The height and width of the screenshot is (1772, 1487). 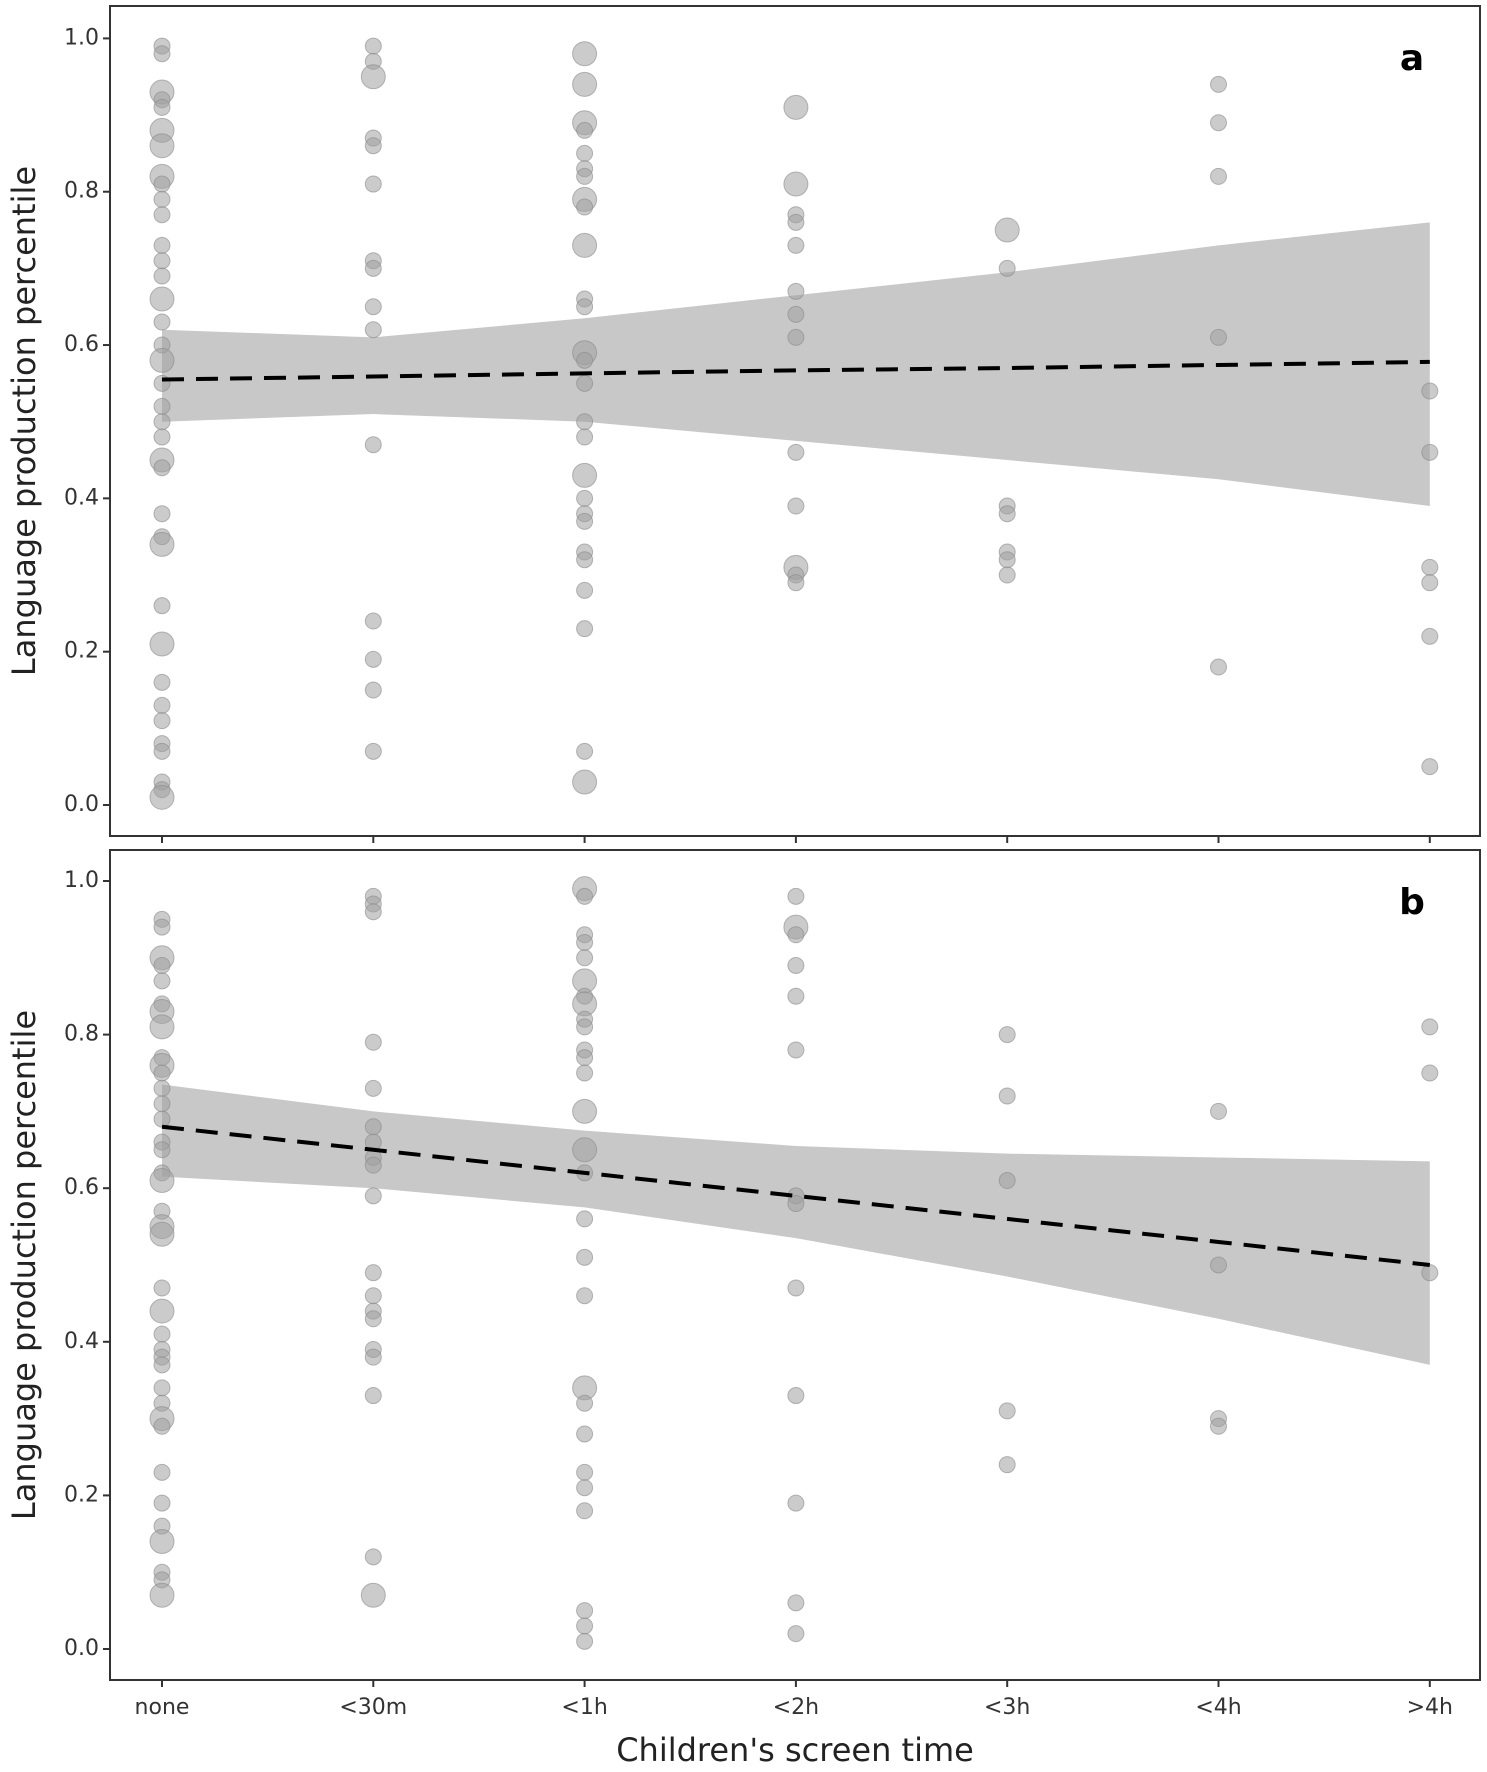 I want to click on y-tick-label: 0.4, so click(x=81, y=497).